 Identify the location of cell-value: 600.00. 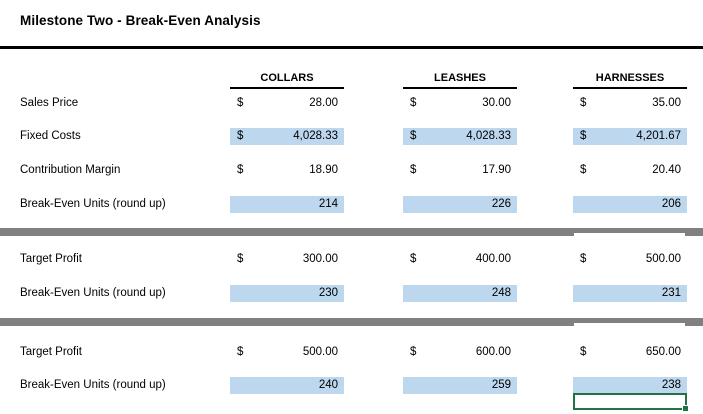
(493, 351).